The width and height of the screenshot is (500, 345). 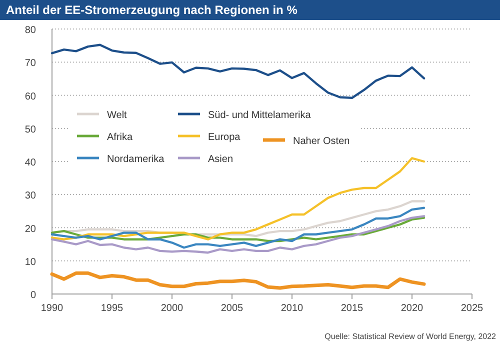 What do you see at coordinates (30, 96) in the screenshot?
I see `y-tick-label: 60` at bounding box center [30, 96].